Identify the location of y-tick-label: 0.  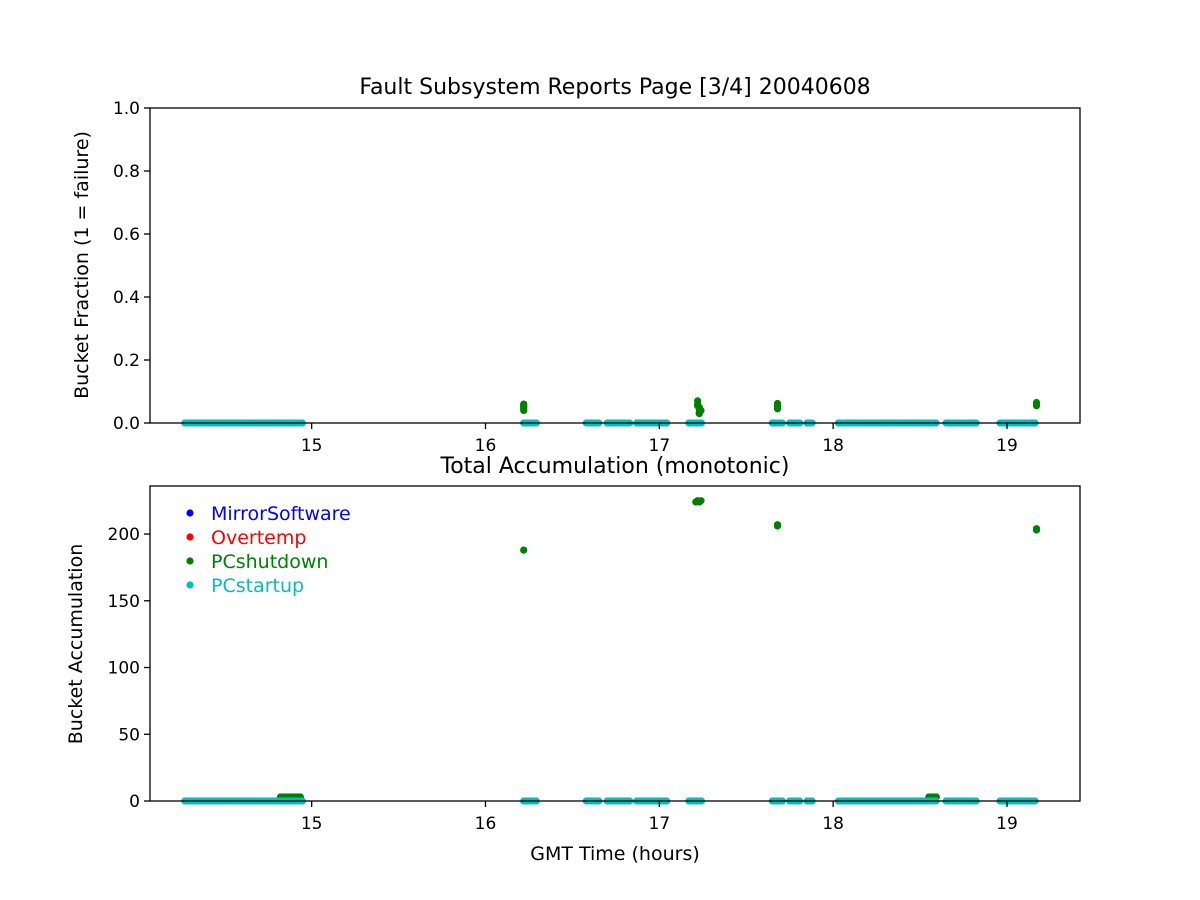
(134, 802).